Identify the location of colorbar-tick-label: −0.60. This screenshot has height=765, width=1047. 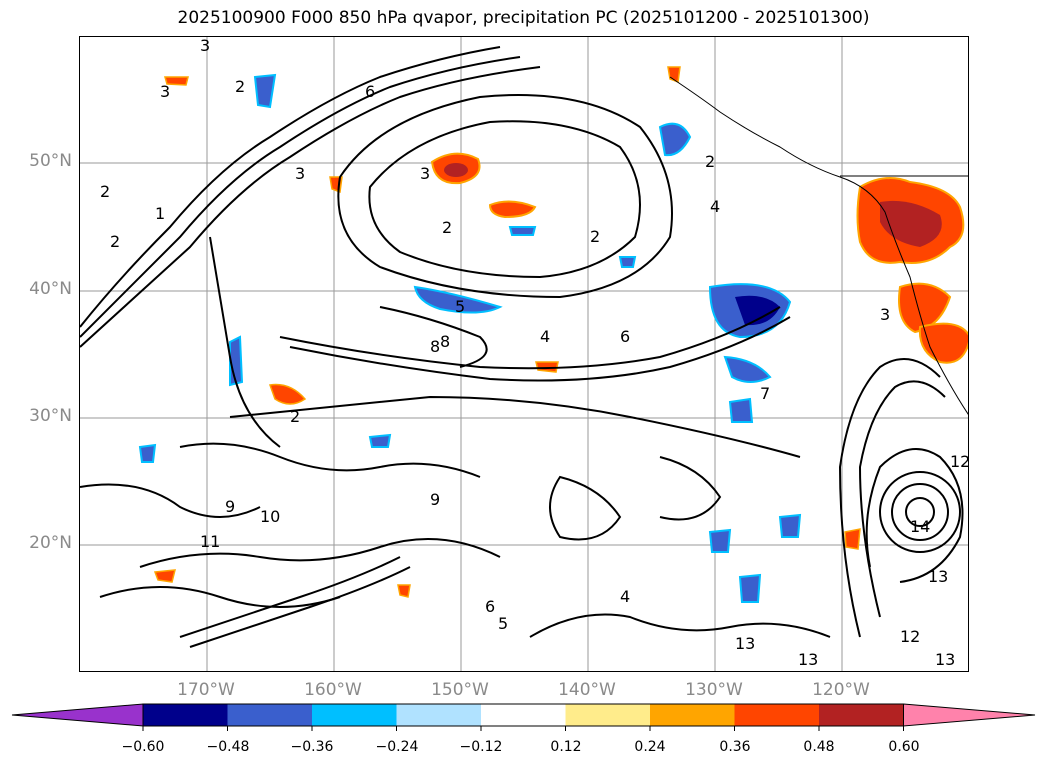
(143, 747).